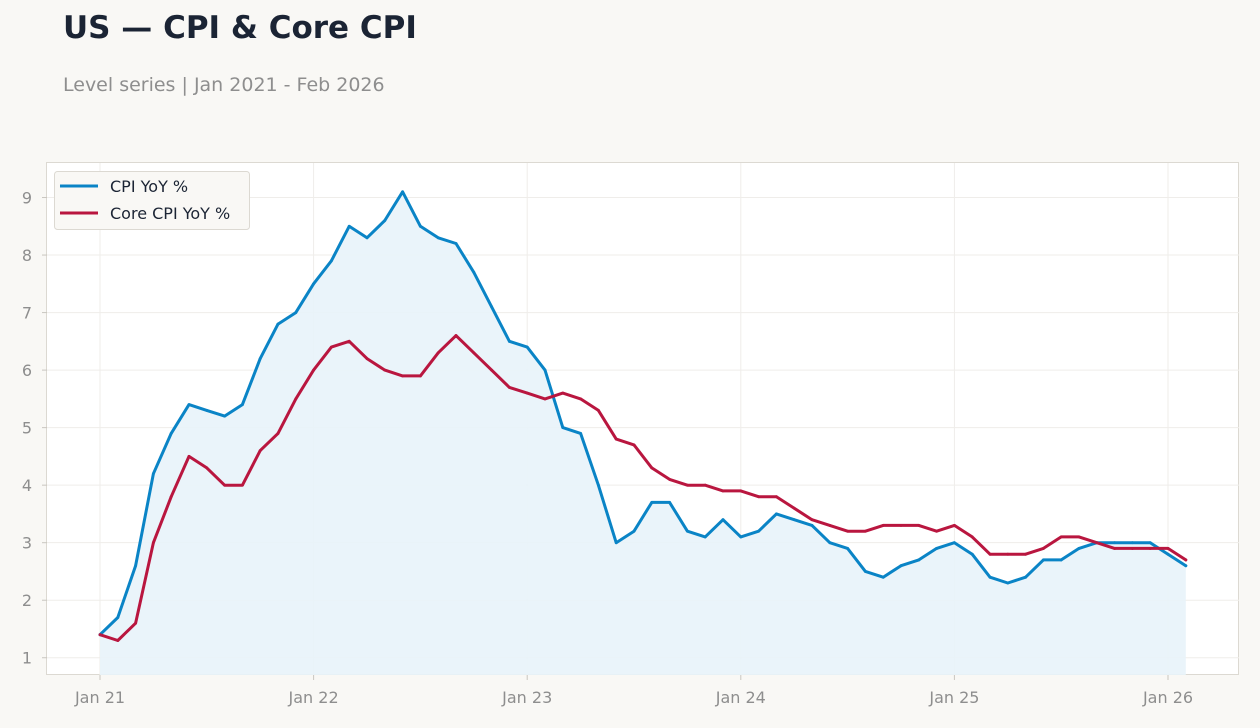 The width and height of the screenshot is (1260, 728). What do you see at coordinates (27, 428) in the screenshot?
I see `y-tick-label: 5` at bounding box center [27, 428].